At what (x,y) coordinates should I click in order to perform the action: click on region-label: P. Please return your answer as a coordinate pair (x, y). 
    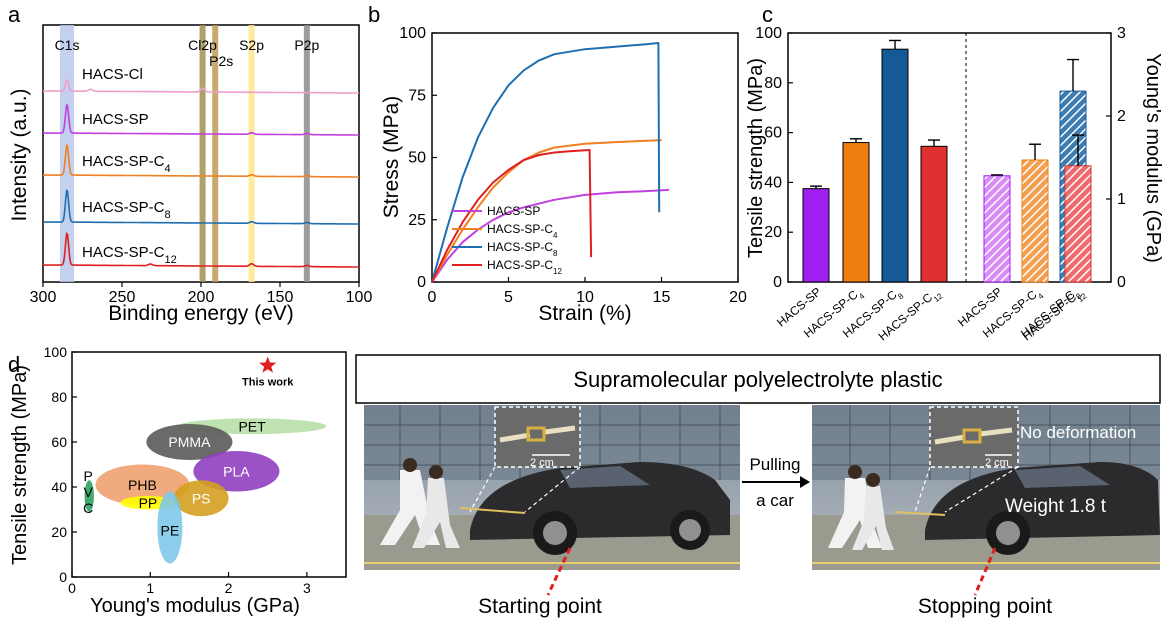
    Looking at the image, I should click on (88, 476).